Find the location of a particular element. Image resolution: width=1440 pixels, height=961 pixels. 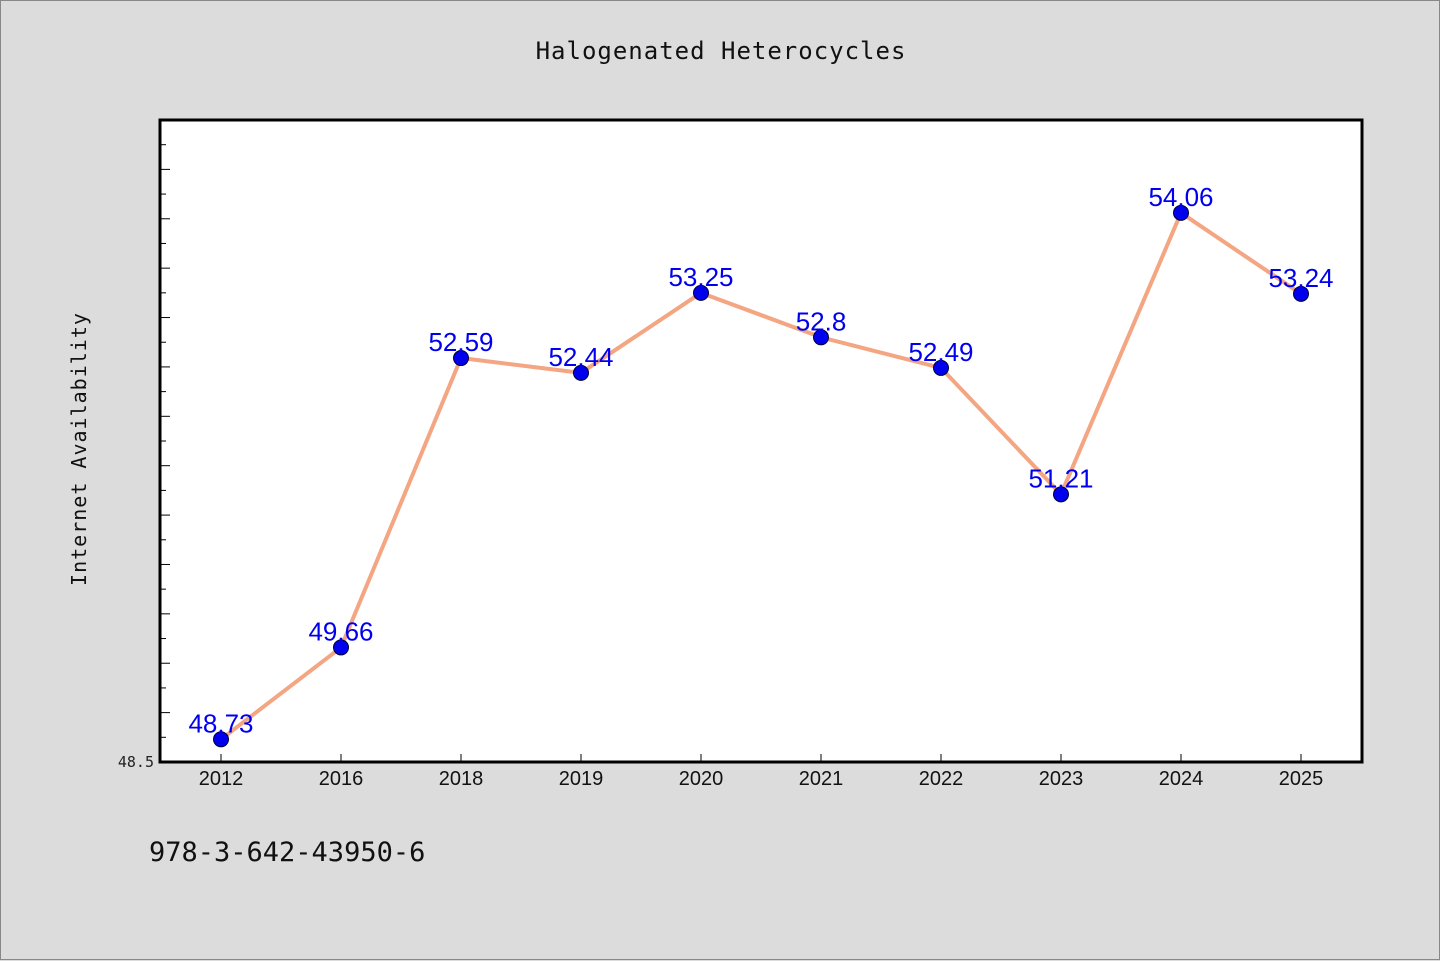

x-tick-label: 2021 is located at coordinates (821, 779).